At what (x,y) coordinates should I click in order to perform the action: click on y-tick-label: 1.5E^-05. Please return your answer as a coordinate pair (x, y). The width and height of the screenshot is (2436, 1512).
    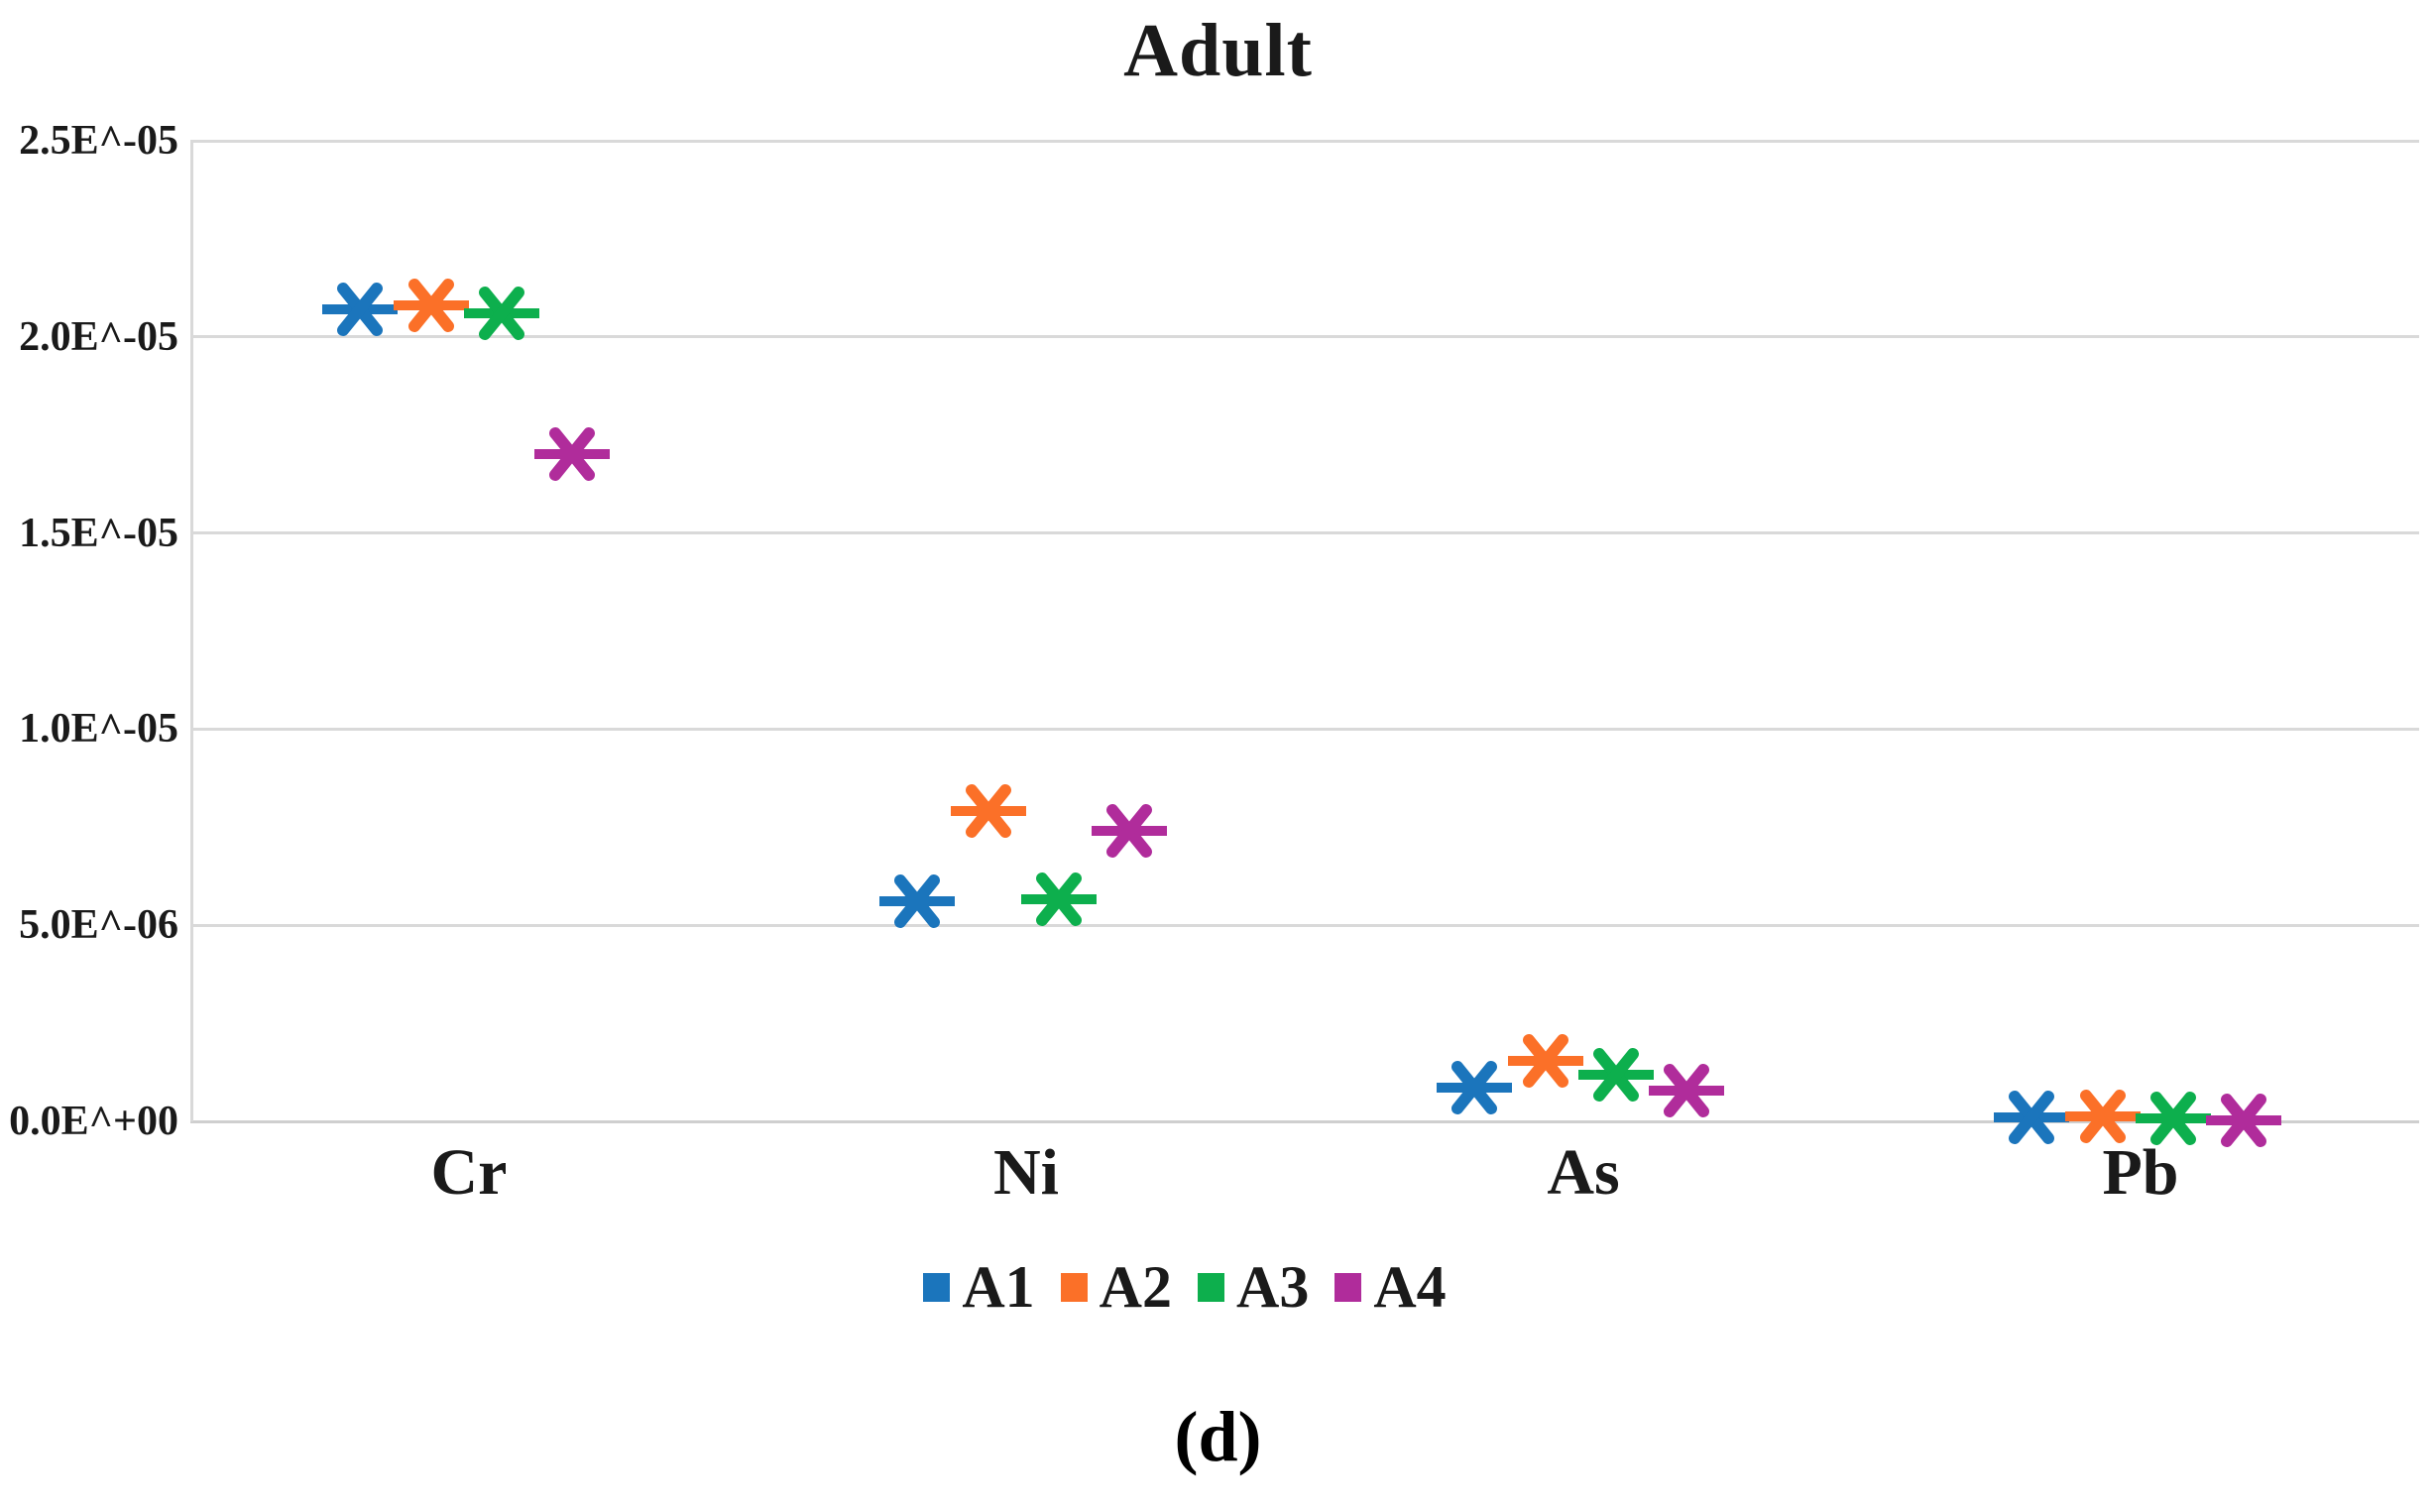
    Looking at the image, I should click on (98, 533).